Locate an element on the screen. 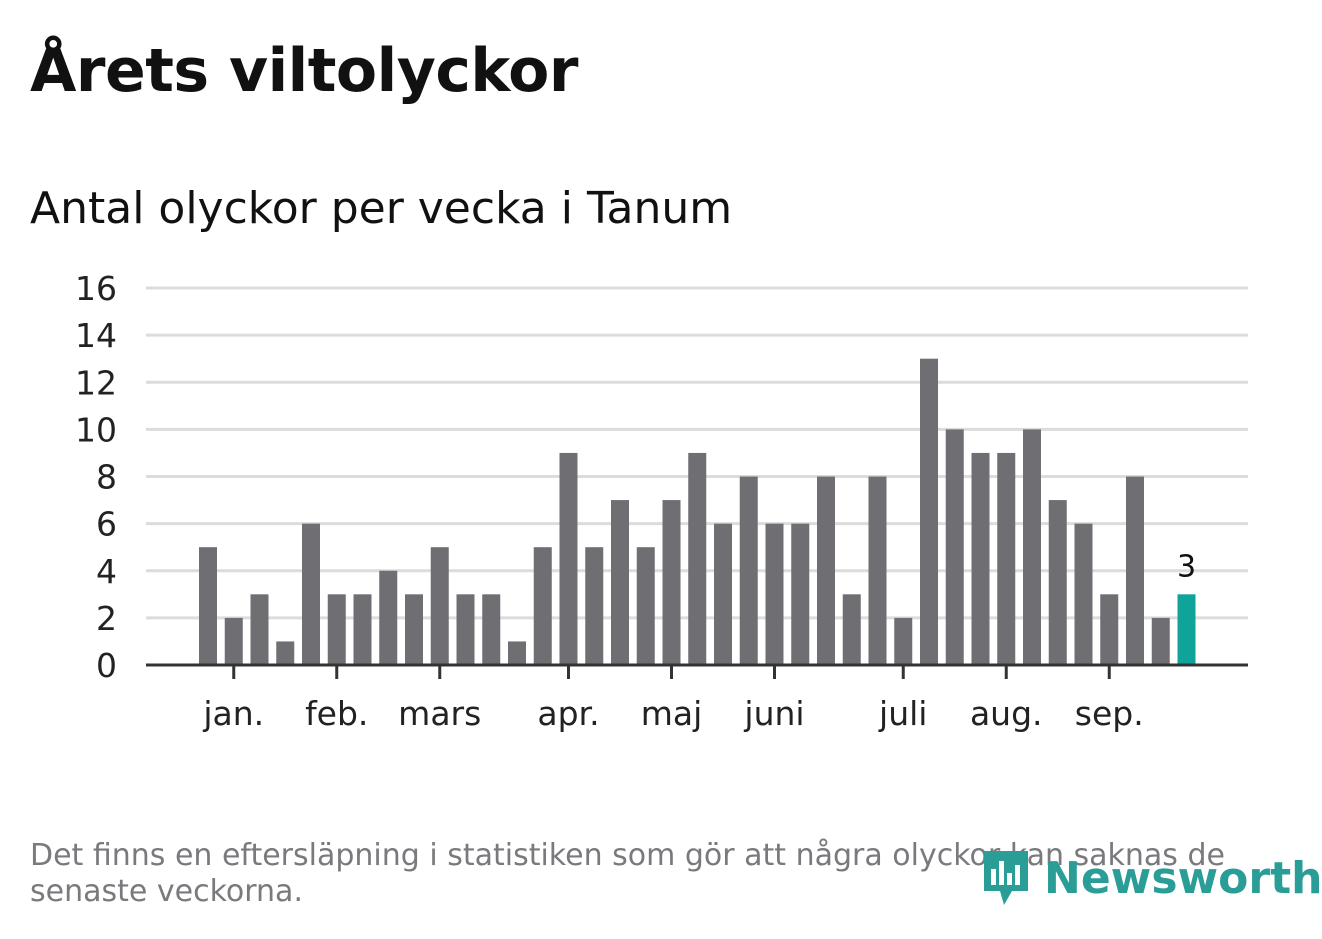  data-labels: 3 is located at coordinates (1186, 566).